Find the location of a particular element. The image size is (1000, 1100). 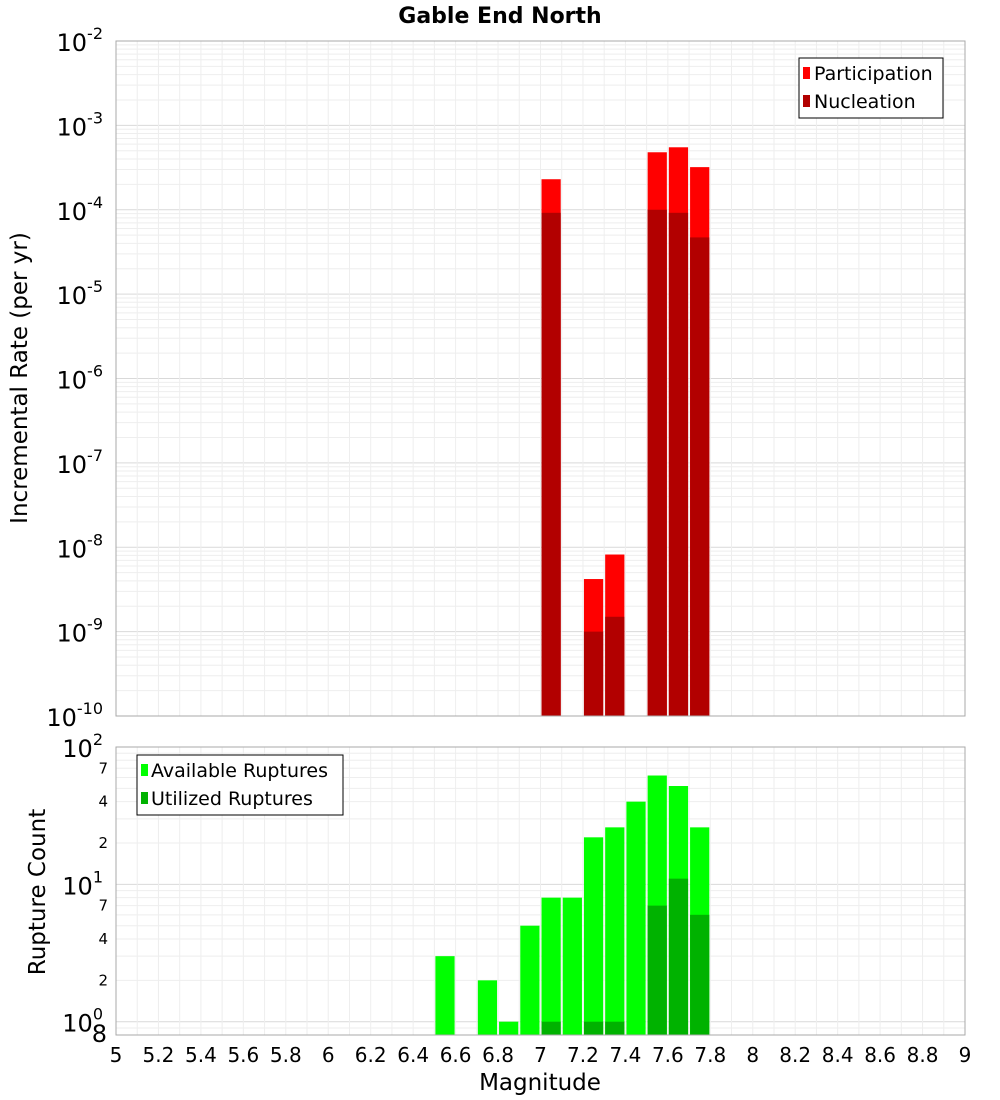

x-tick-label: 8.2 is located at coordinates (795, 1055).